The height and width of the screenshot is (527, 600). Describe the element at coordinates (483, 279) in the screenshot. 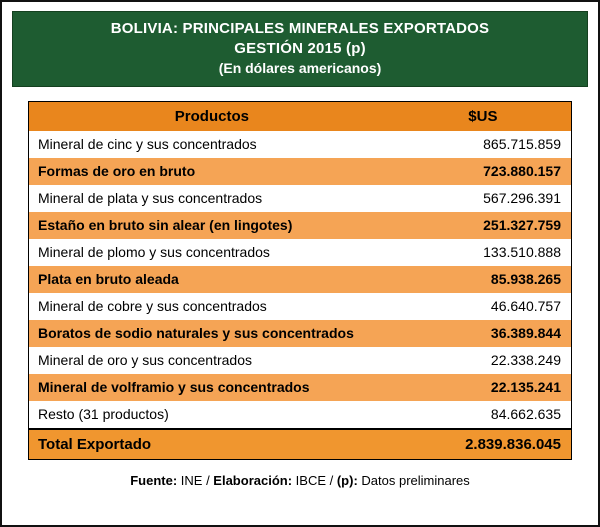

I see `product-value: 85.938.265` at that location.